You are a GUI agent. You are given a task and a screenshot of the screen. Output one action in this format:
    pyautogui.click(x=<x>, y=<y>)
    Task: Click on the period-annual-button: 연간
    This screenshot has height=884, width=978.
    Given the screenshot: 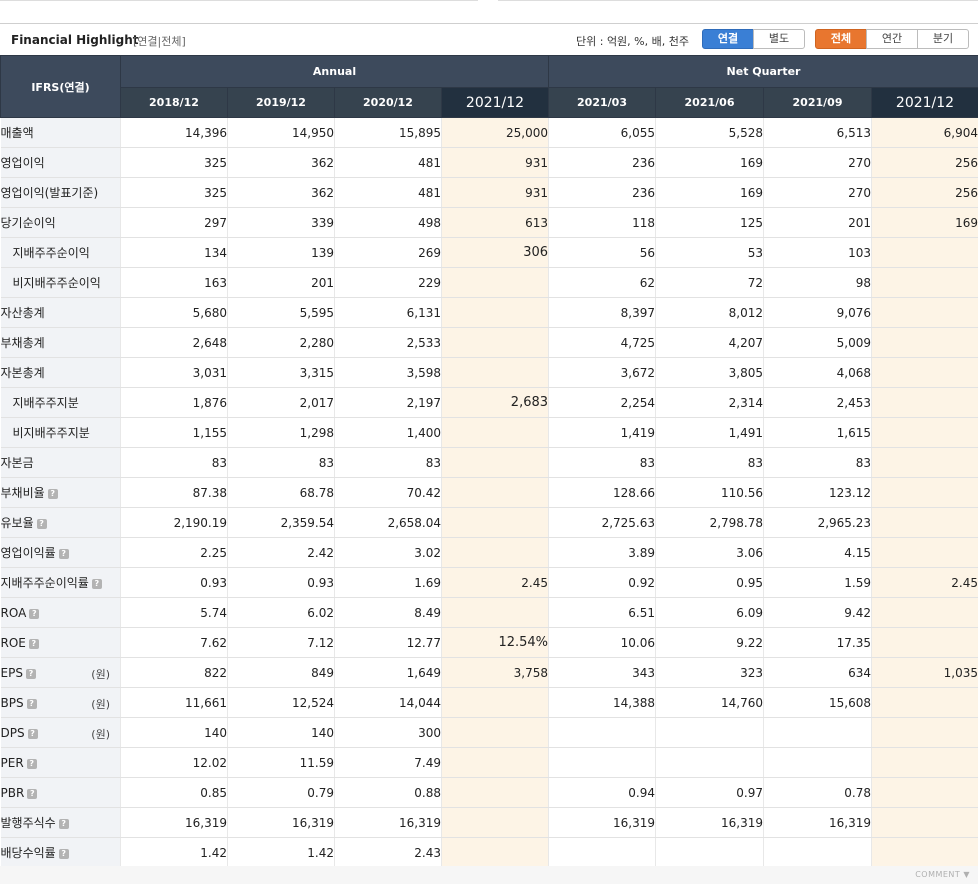 What is the action you would take?
    pyautogui.click(x=892, y=39)
    